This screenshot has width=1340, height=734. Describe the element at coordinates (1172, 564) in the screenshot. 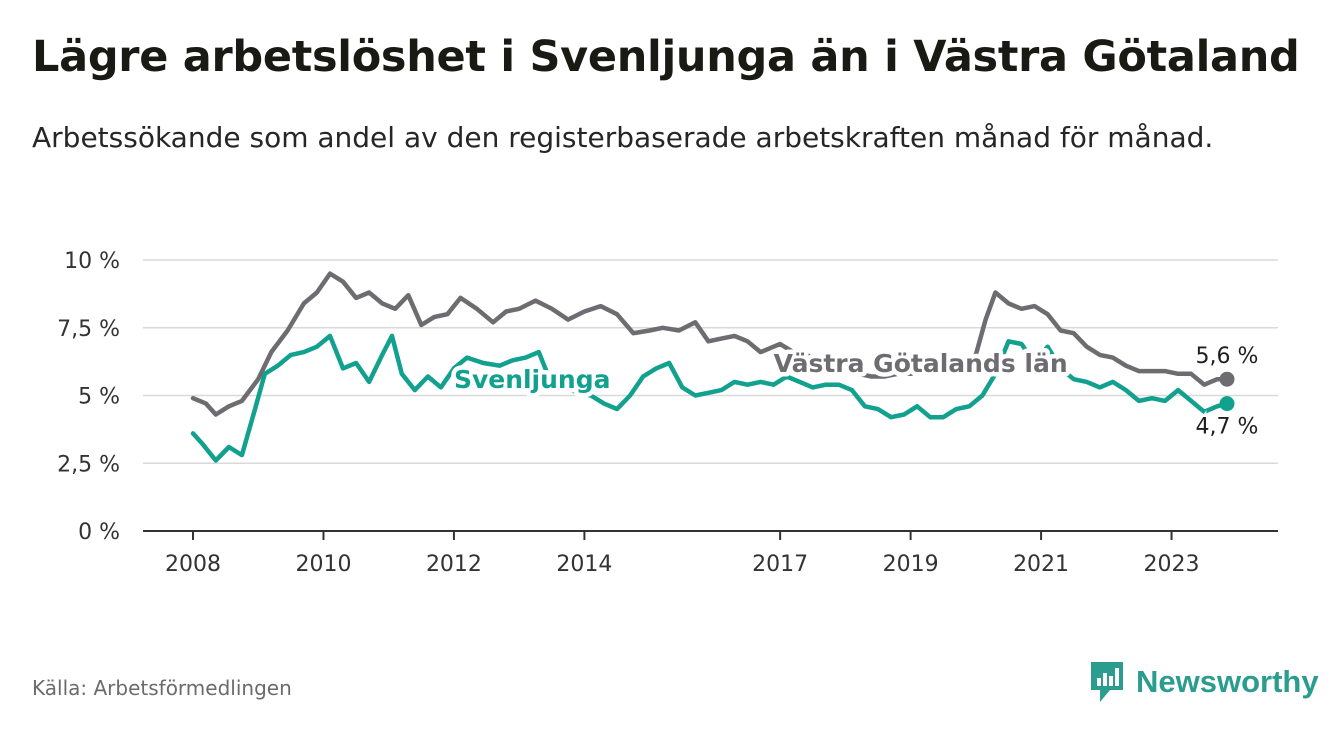

I see `x-tick-label: 2023` at that location.